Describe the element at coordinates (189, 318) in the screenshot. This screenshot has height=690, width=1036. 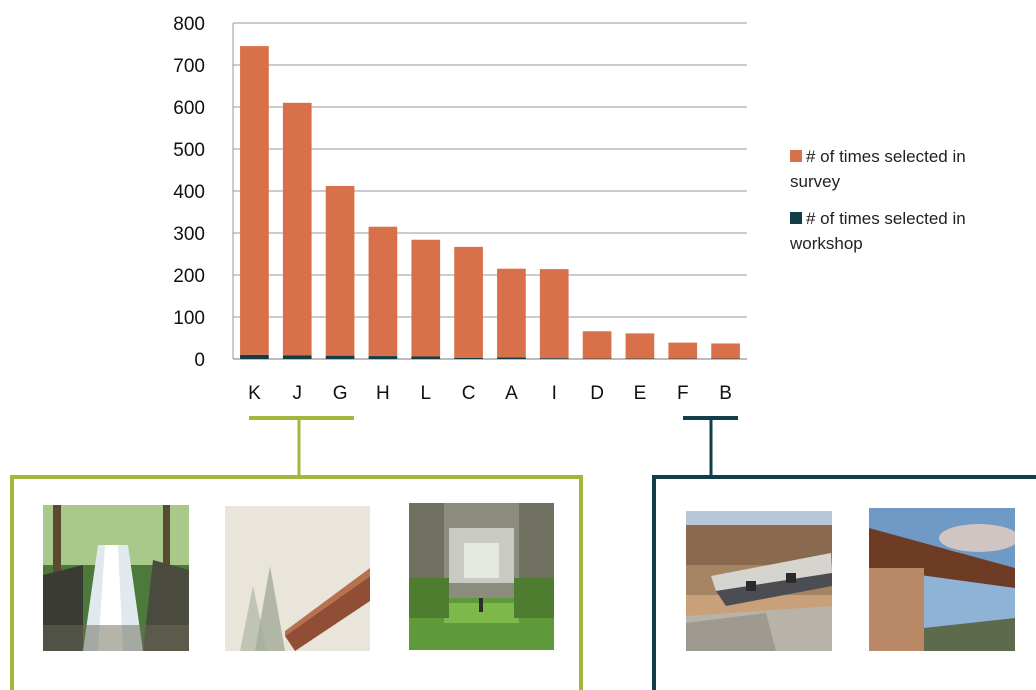
I see `y-tick-label: 100` at that location.